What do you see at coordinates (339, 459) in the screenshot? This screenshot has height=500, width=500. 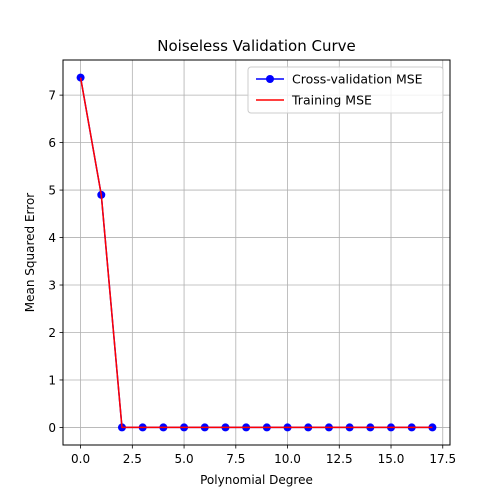 I see `x-tick-label: 12.5` at bounding box center [339, 459].